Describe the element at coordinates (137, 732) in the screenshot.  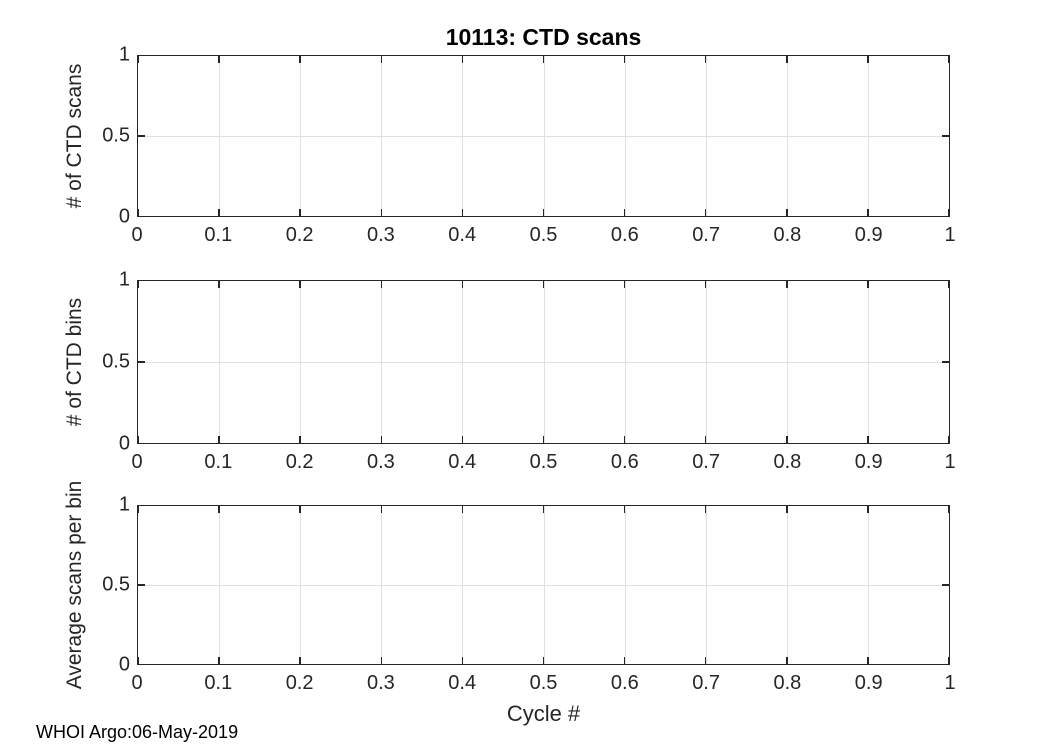
I see `watermark-text: WHOI Argo:06-May-2019` at that location.